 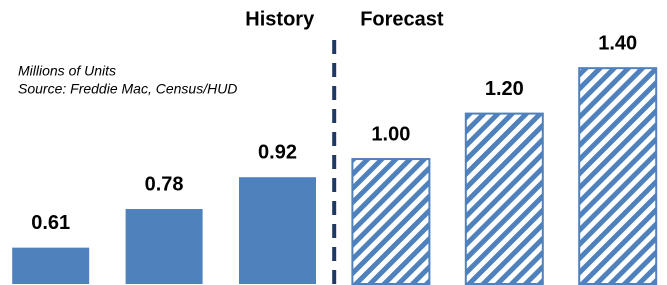 What do you see at coordinates (390, 134) in the screenshot?
I see `value-label: 1.00` at bounding box center [390, 134].